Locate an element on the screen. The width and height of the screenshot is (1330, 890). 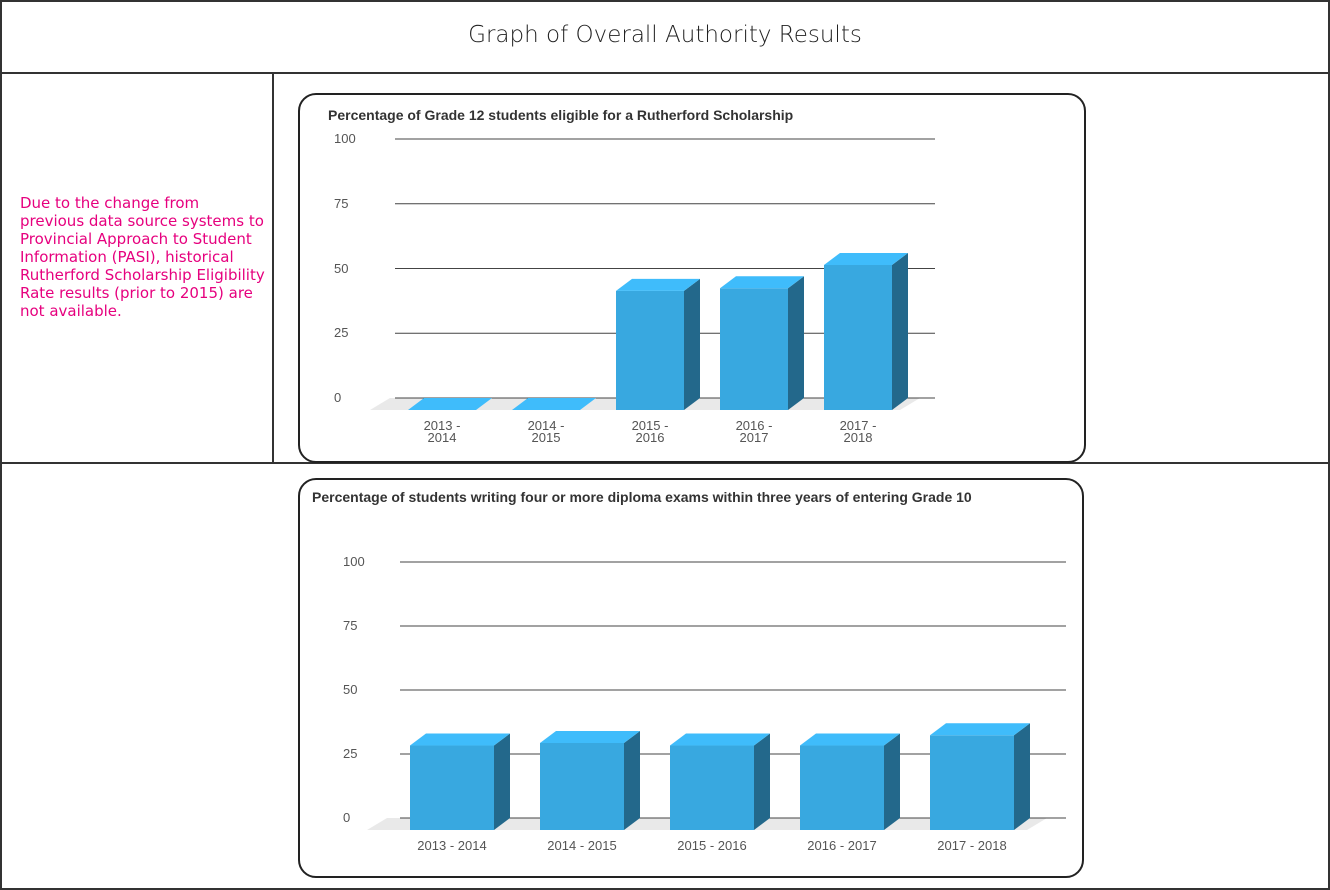
page-title: Graph of Overall Authority Results is located at coordinates (665, 35).